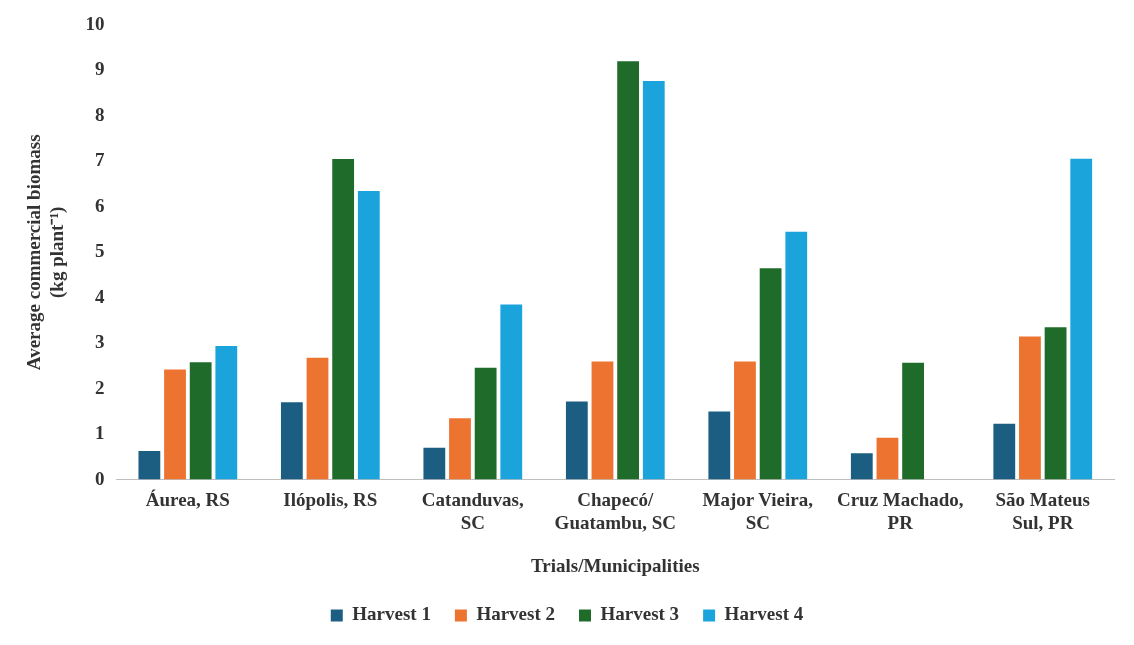 Image resolution: width=1134 pixels, height=645 pixels. What do you see at coordinates (615, 565) in the screenshot?
I see `x-axis-title: Trials/Municipalities` at bounding box center [615, 565].